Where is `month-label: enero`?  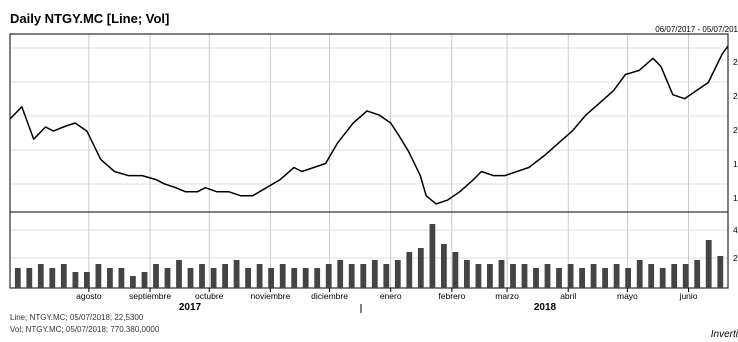
month-label: enero is located at coordinates (391, 296).